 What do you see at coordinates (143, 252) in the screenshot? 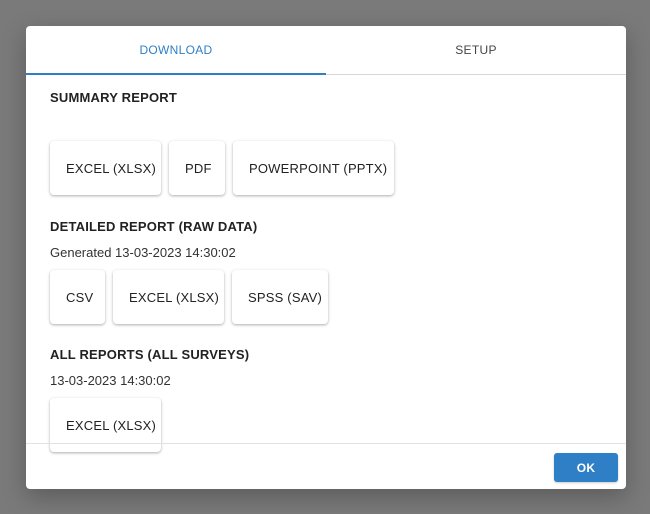
I see `detailed-report-generated: Generated 13-03-2023 14:30:02` at bounding box center [143, 252].